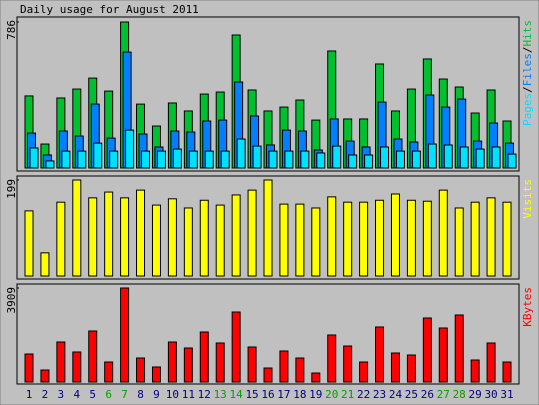  What do you see at coordinates (267, 394) in the screenshot?
I see `x-tick-label: 16` at bounding box center [267, 394].